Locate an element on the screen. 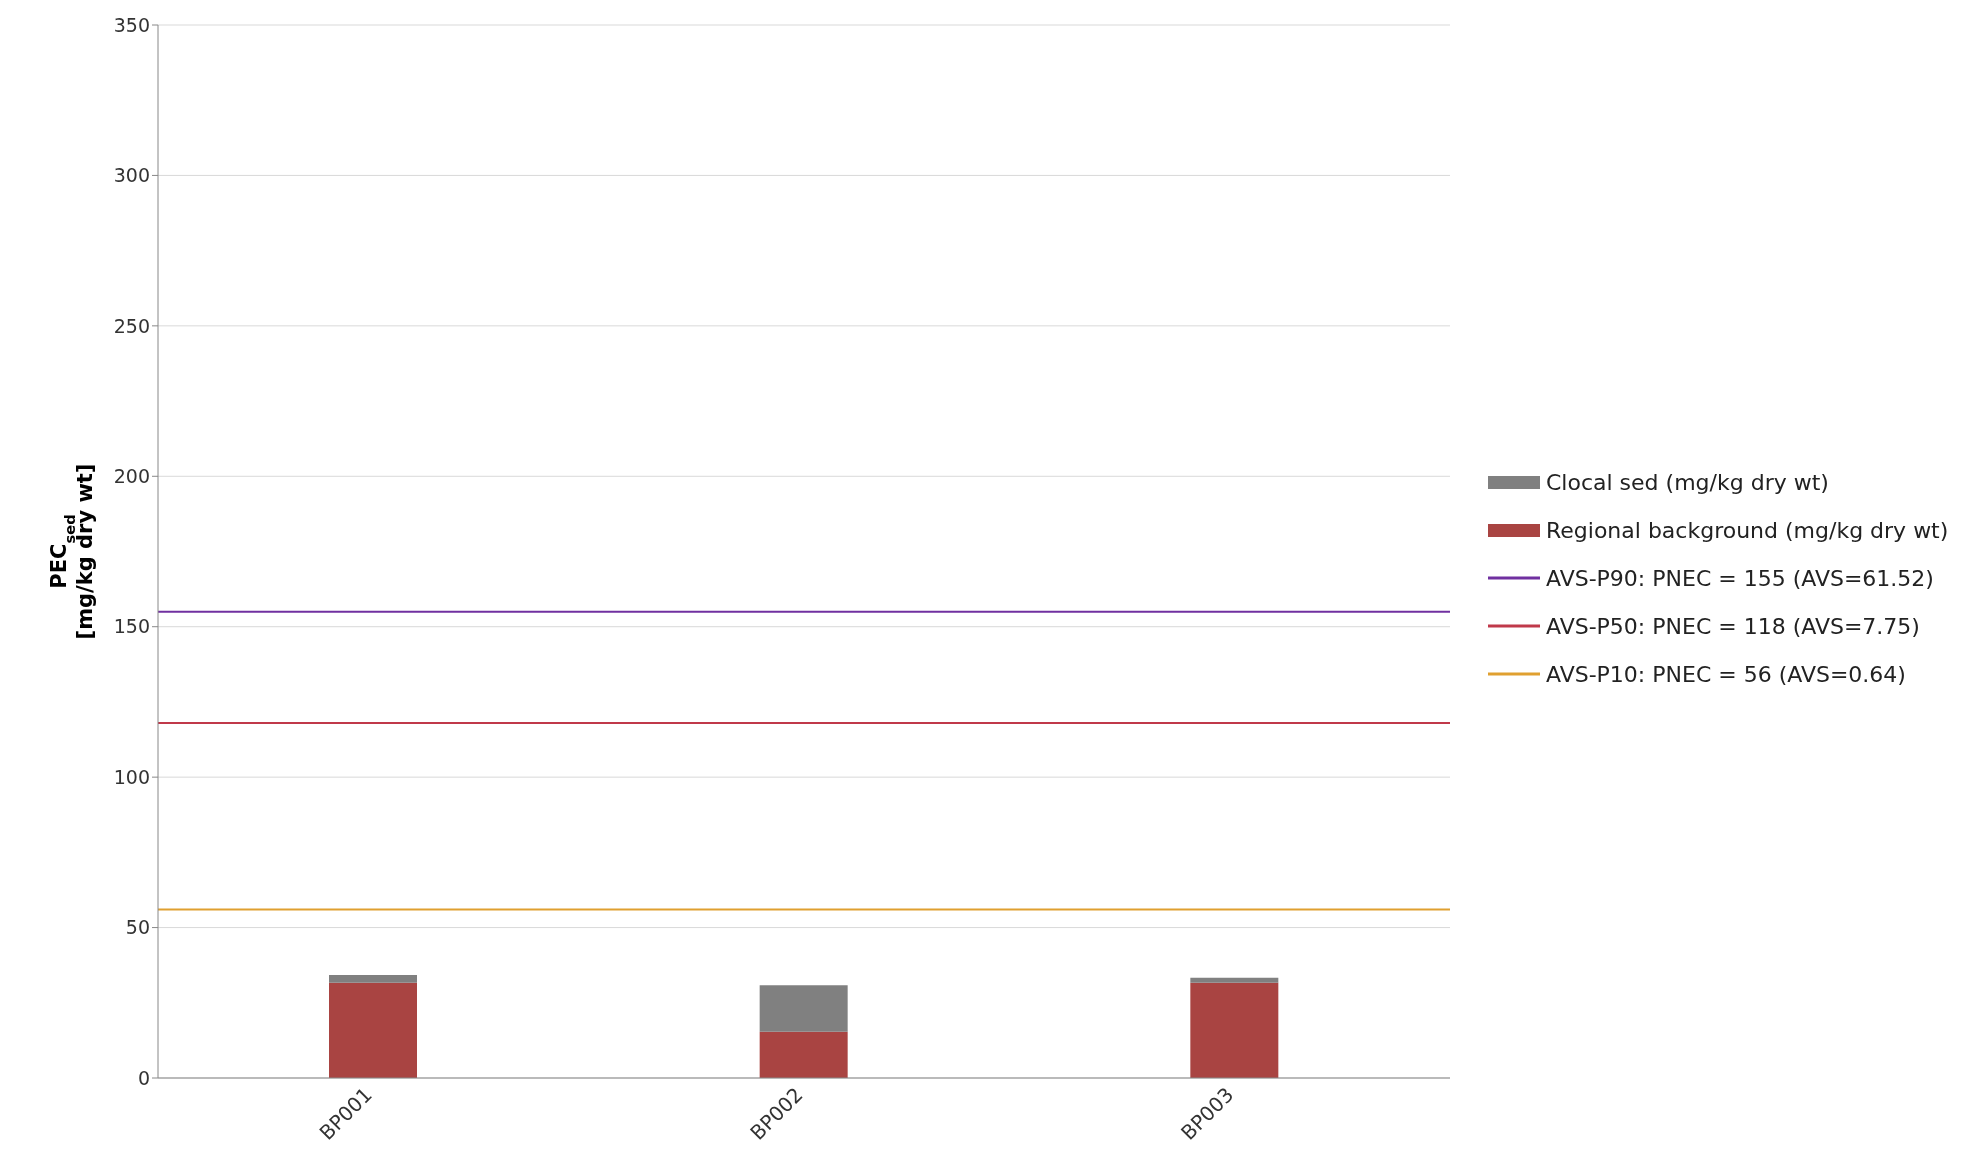 The width and height of the screenshot is (1966, 1176). legend-label: AVS-P90: PNEC = 155 (AVS=61.52) is located at coordinates (1740, 578).